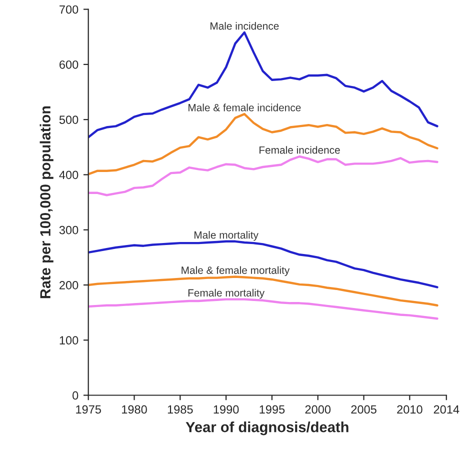 This screenshot has height=465, width=465. I want to click on x-tick-label: 1995, so click(272, 409).